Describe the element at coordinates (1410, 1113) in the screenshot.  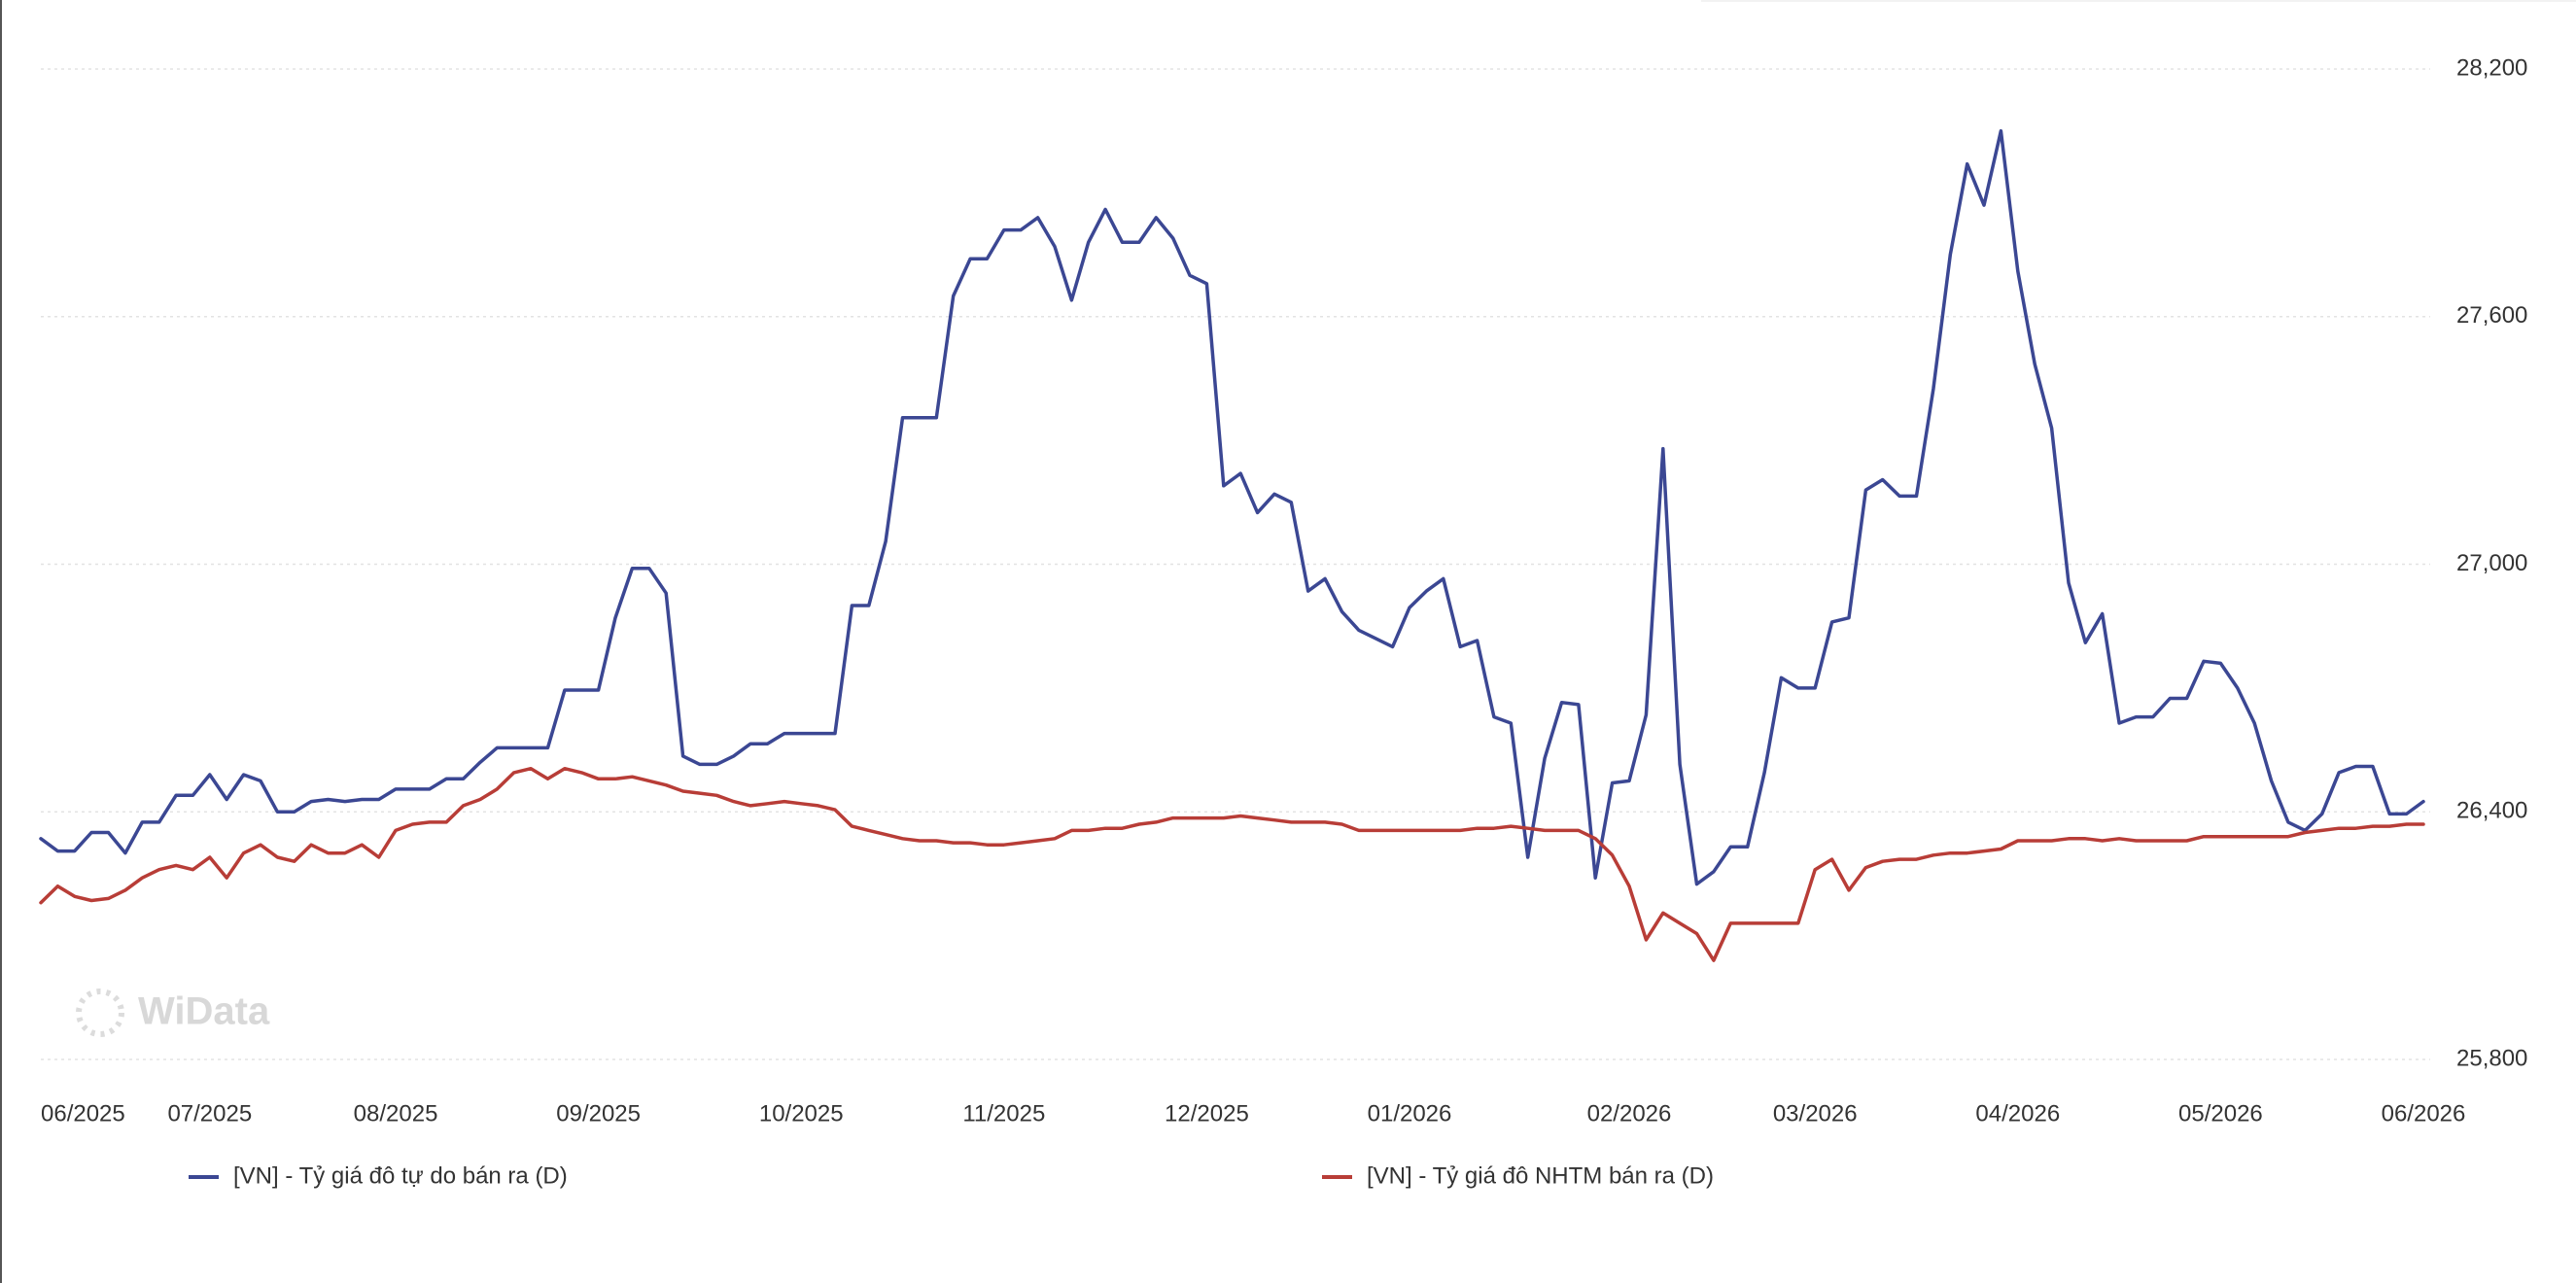
I see `x-tick-label: 01/2026` at that location.